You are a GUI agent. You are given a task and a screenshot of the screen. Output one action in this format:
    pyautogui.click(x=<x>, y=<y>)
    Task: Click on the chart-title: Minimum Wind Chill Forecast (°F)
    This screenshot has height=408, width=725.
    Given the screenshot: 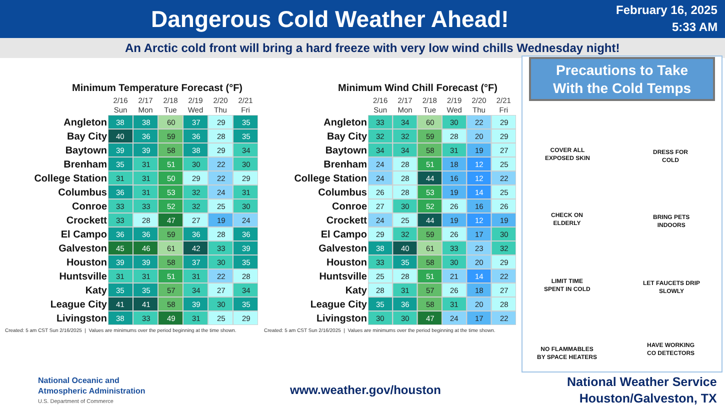 What is the action you would take?
    pyautogui.click(x=418, y=88)
    